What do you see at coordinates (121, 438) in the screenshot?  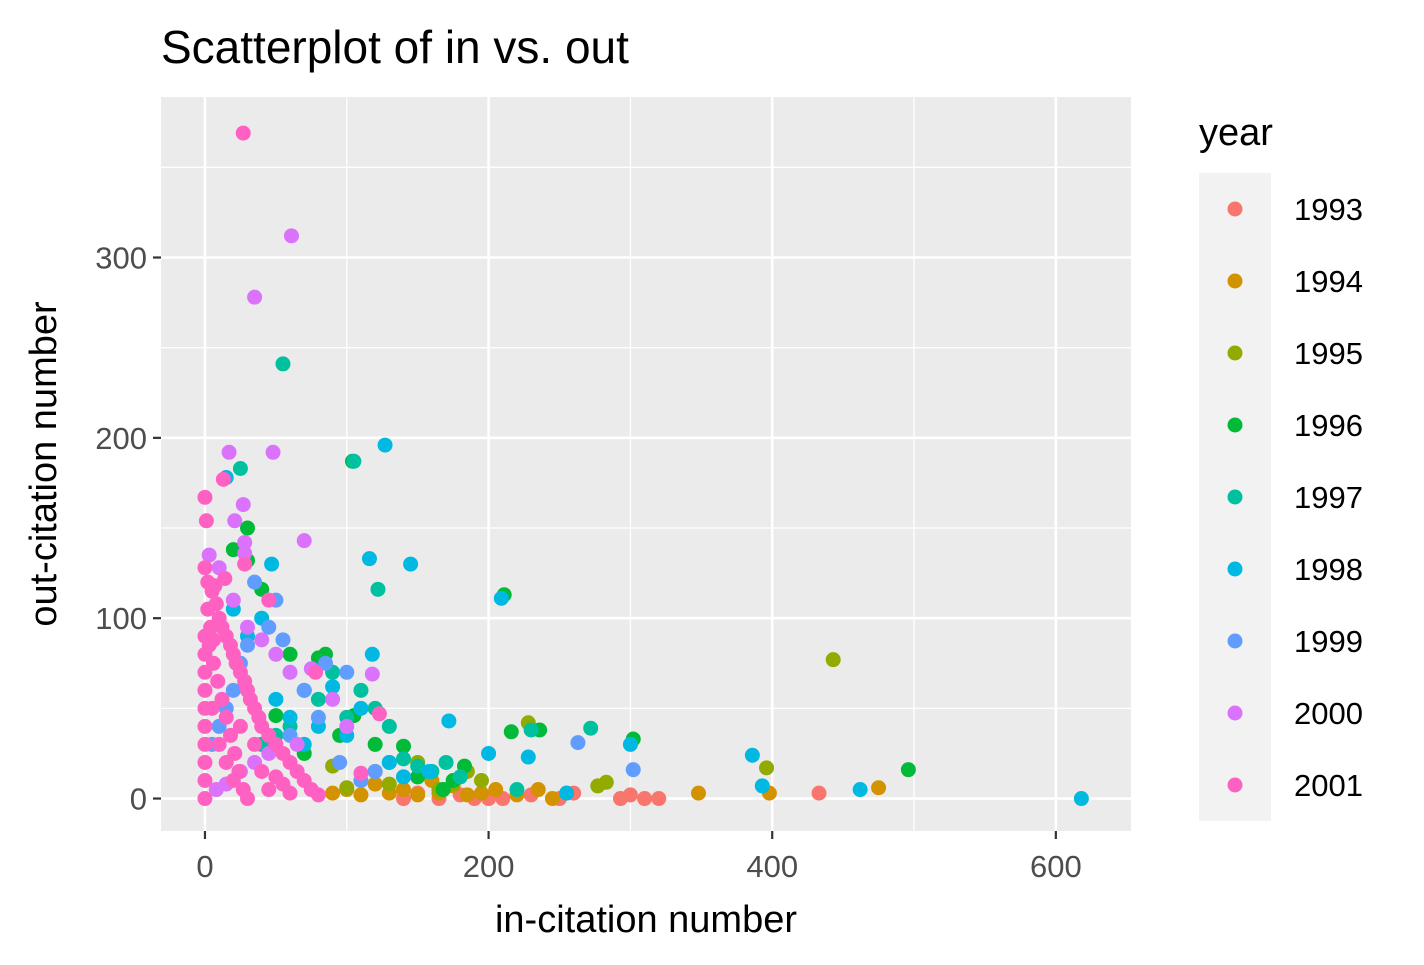 I see `y-tick-label: 200` at bounding box center [121, 438].